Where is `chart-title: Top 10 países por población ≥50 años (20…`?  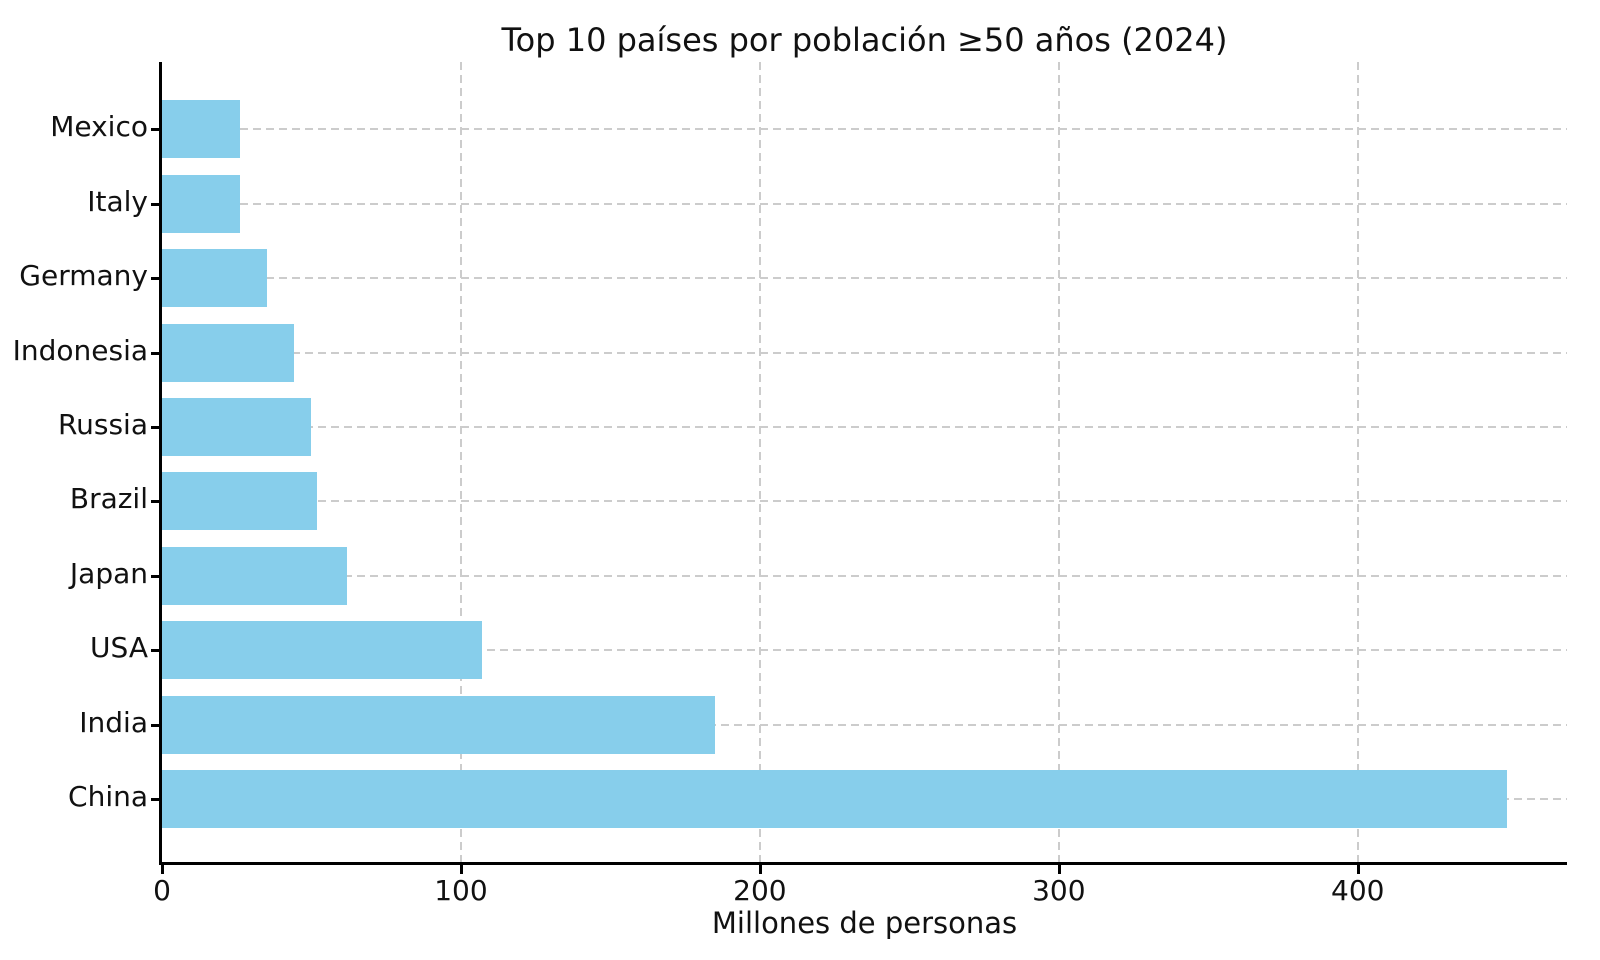
chart-title: Top 10 países por población ≥50 años (20… is located at coordinates (864, 40).